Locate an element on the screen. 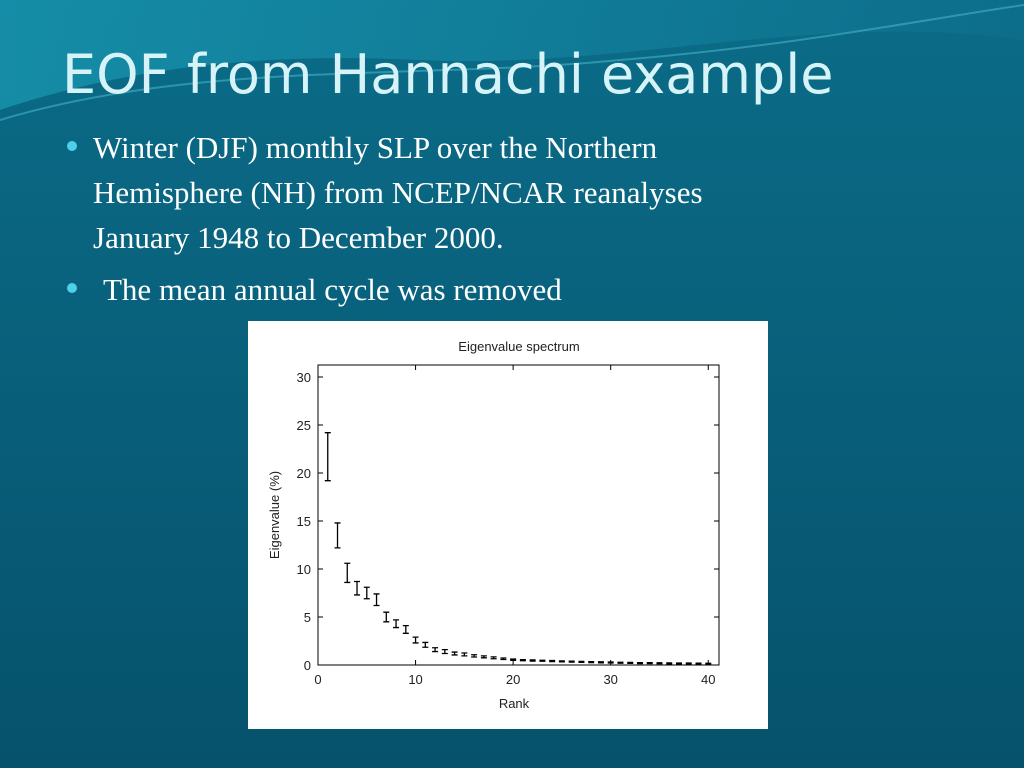 This screenshot has height=768, width=1024. x-tick-label: 20 is located at coordinates (513, 679).